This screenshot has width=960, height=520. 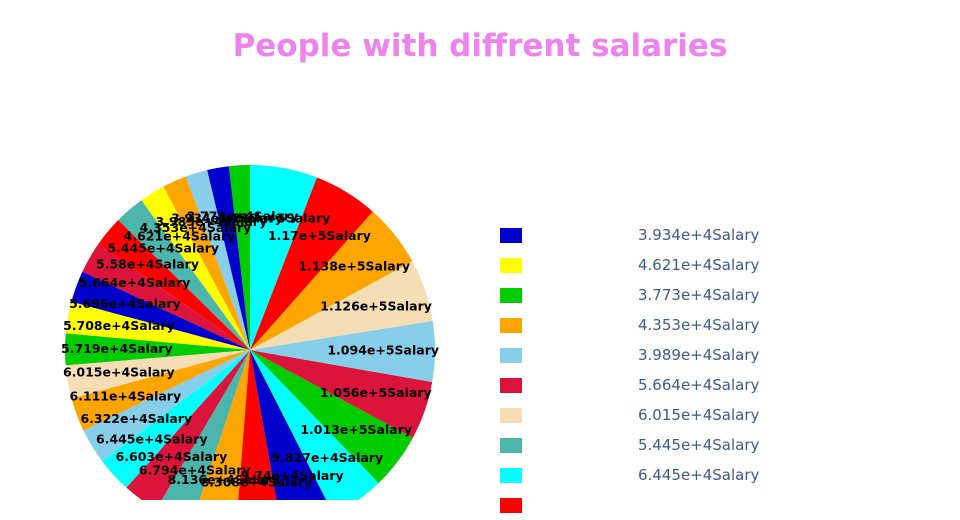 I want to click on pie-slice-label: 3.773e+4Salary, so click(x=243, y=216).